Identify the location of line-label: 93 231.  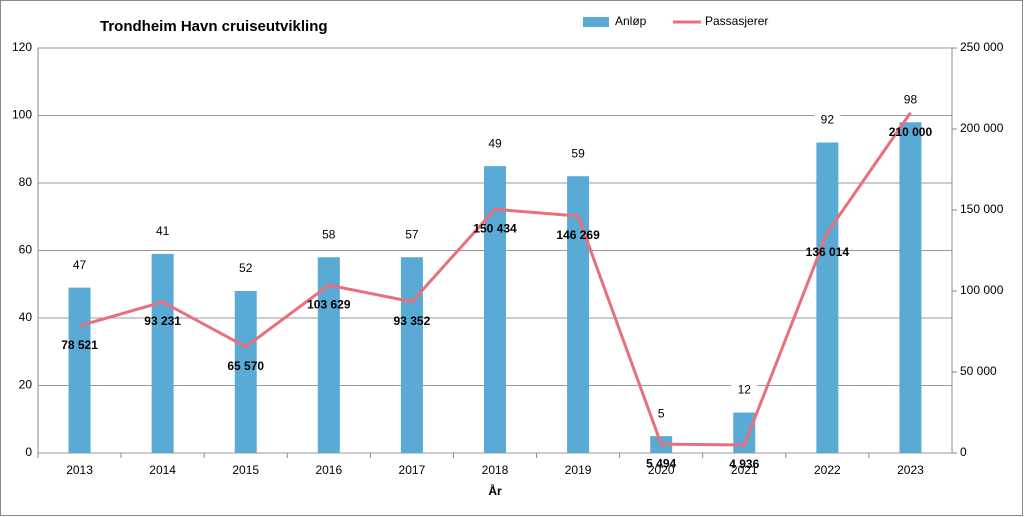
(162, 321).